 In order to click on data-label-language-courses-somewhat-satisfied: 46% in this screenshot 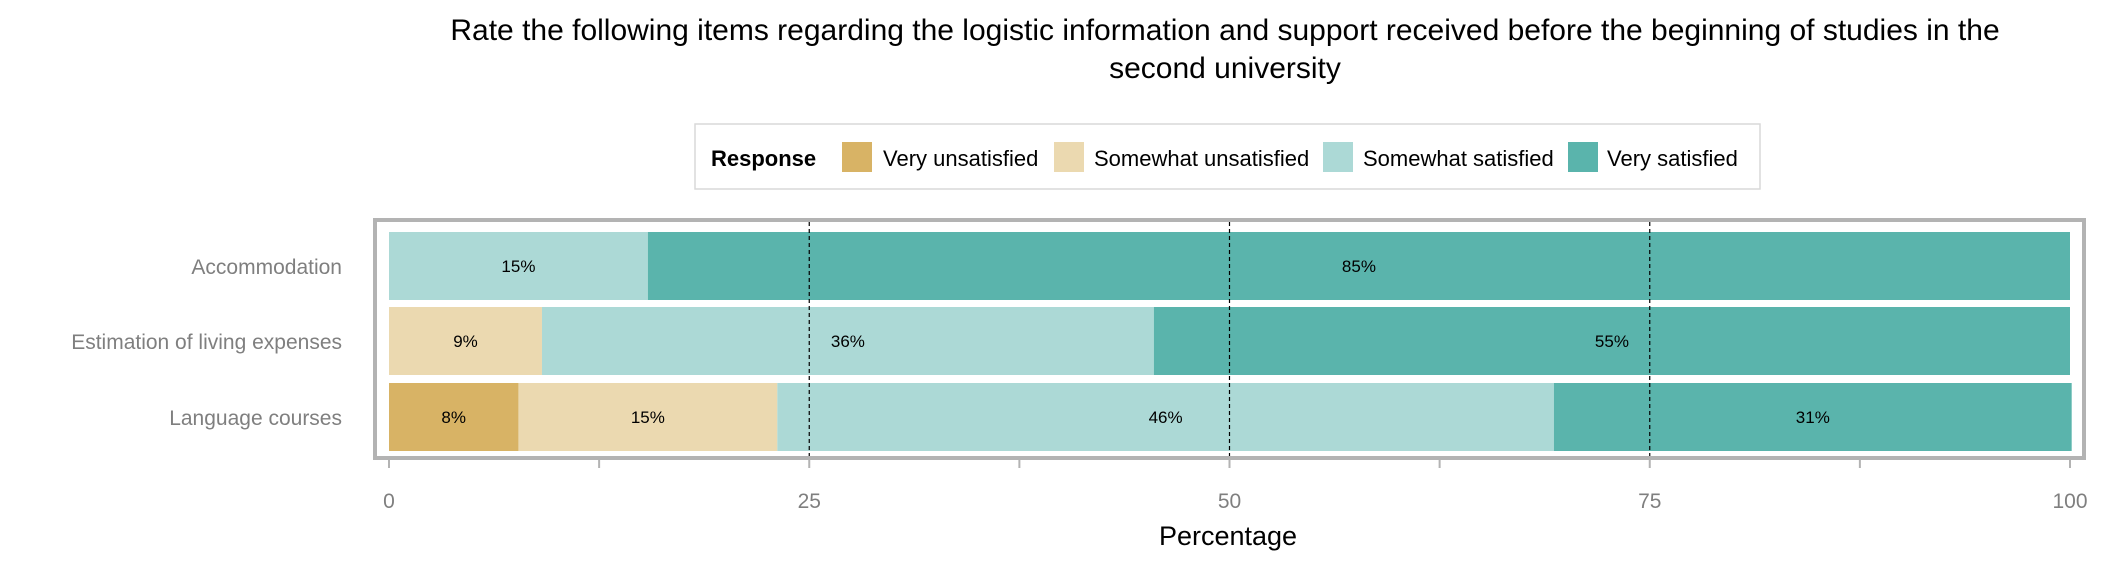, I will do `click(1166, 417)`.